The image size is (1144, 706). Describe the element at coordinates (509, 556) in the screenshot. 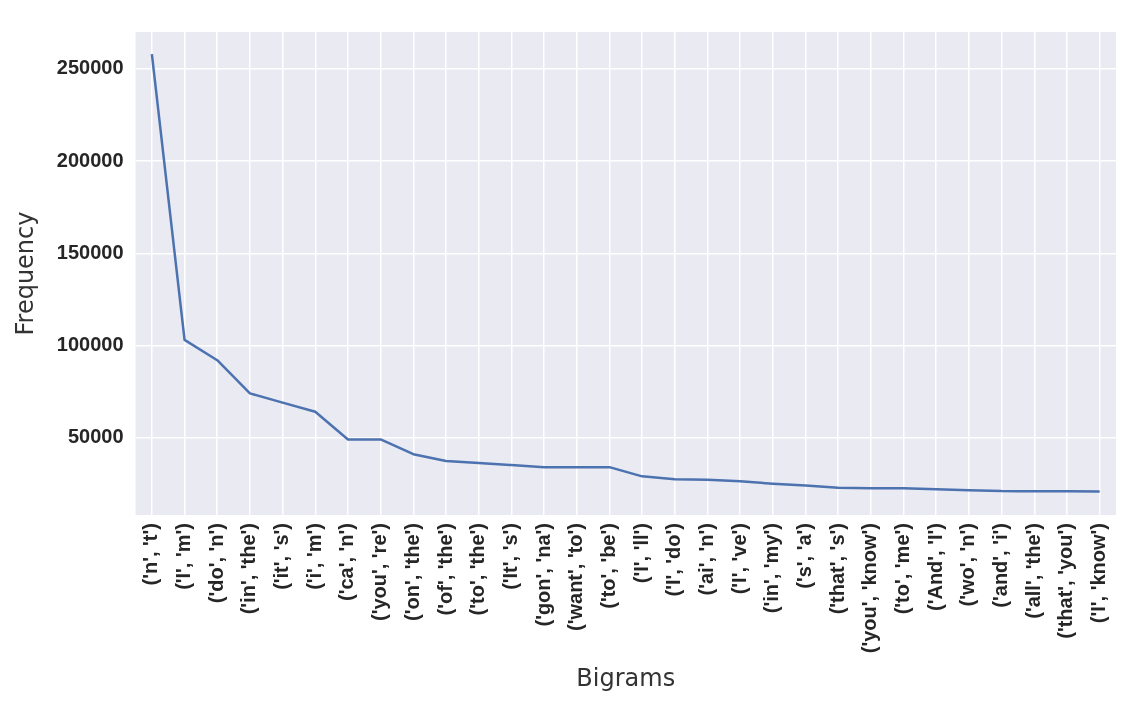

I see `x-tick-label: ('It', 's')` at that location.